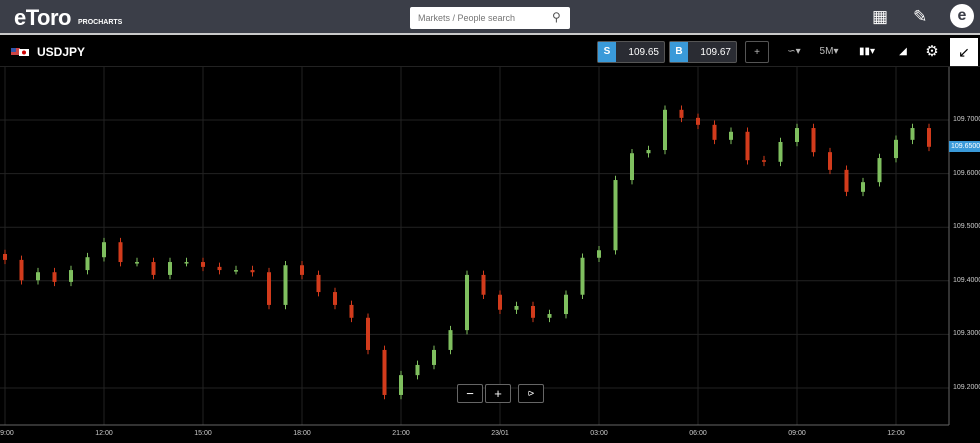  I want to click on collapse-icon: ↙, so click(964, 52).